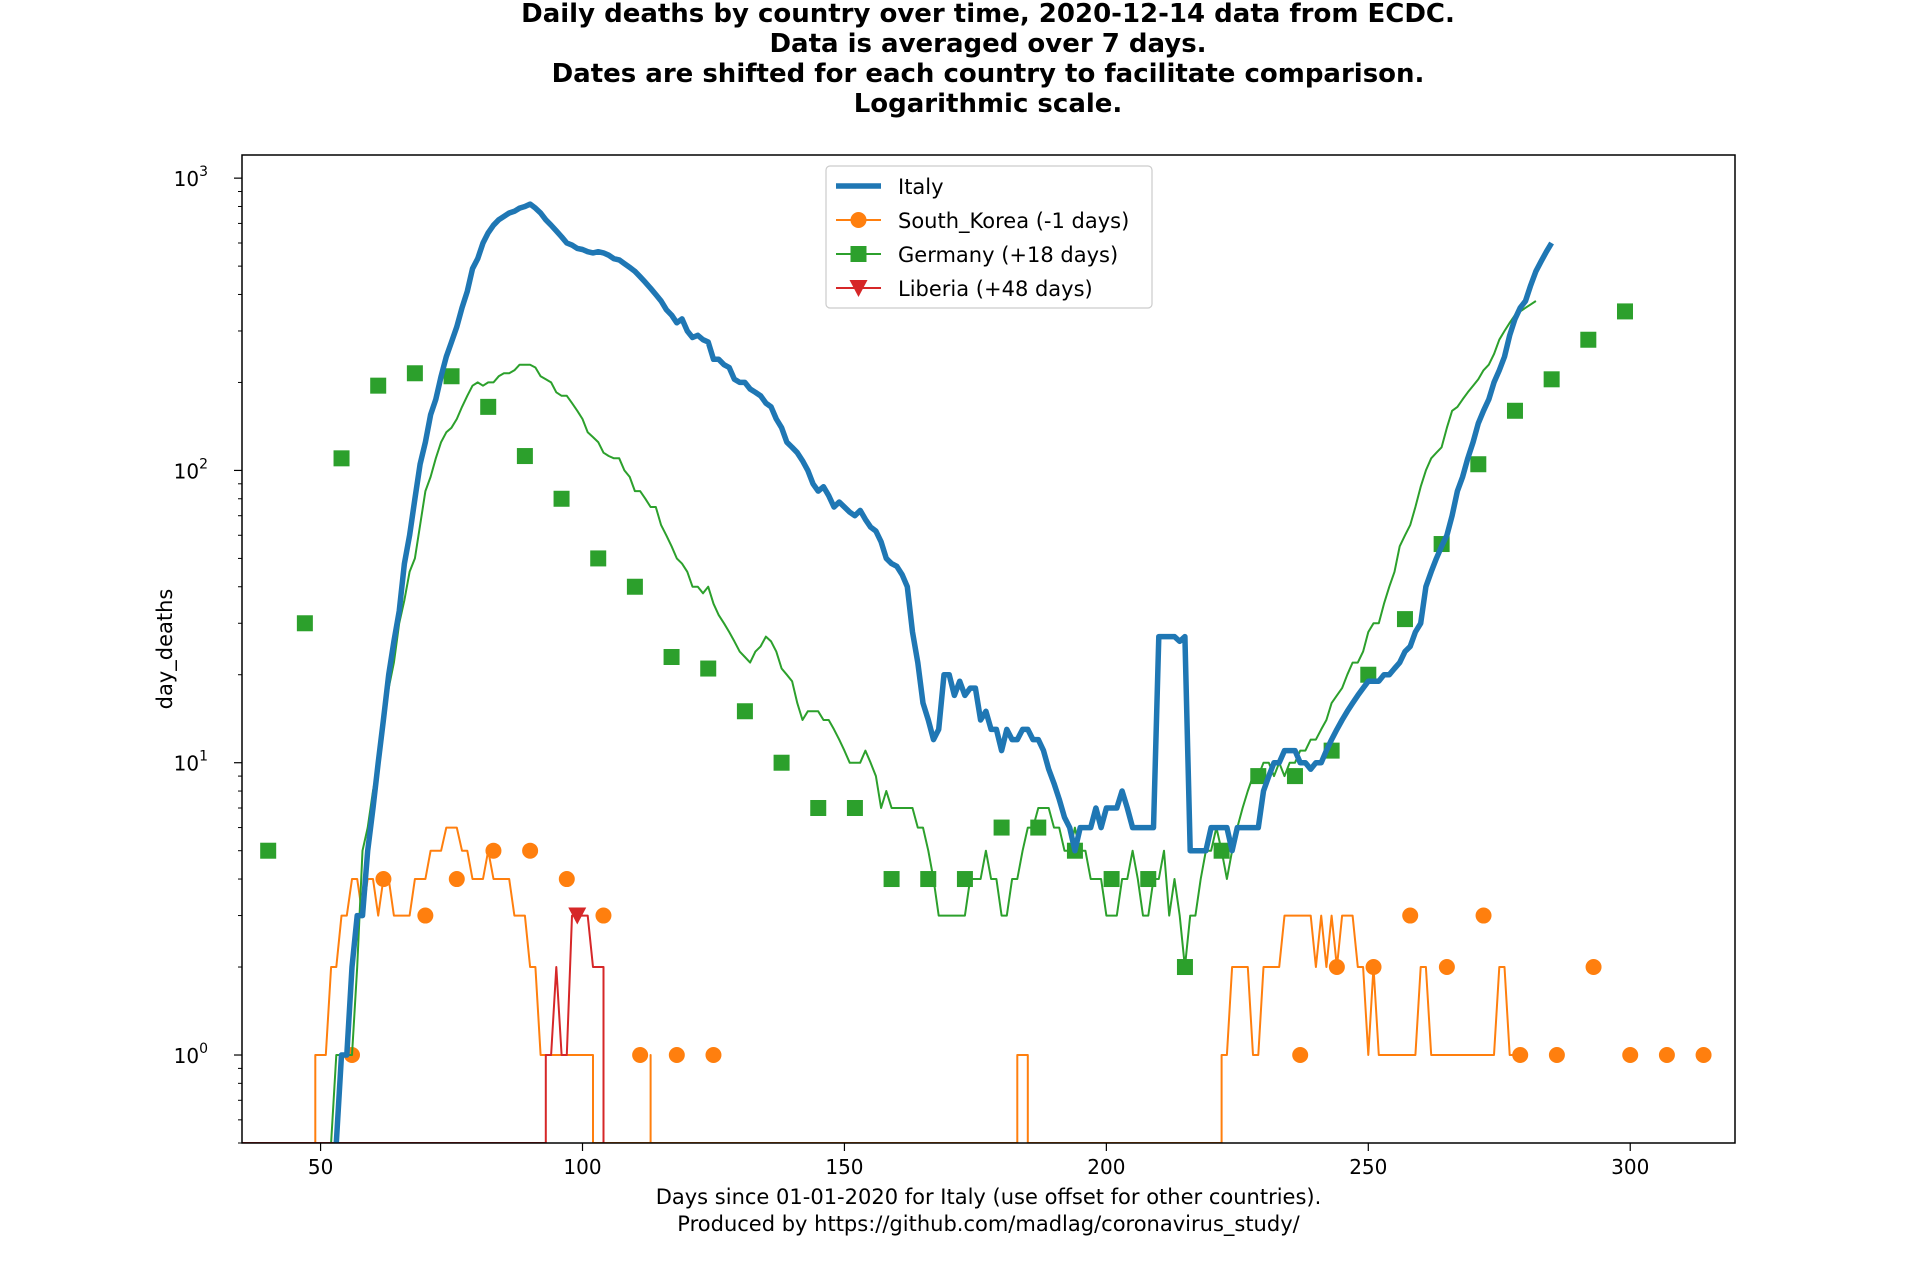  What do you see at coordinates (1008, 255) in the screenshot?
I see `legend-label: Germany (+18 days)` at bounding box center [1008, 255].